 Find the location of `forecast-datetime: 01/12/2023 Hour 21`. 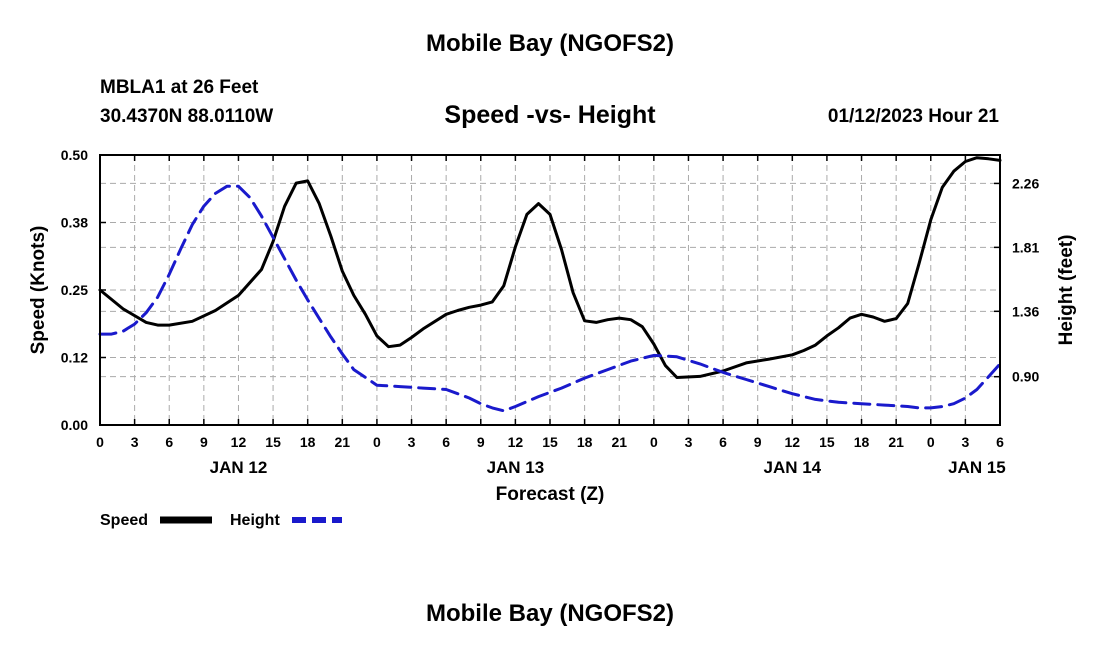

forecast-datetime: 01/12/2023 Hour 21 is located at coordinates (913, 116).